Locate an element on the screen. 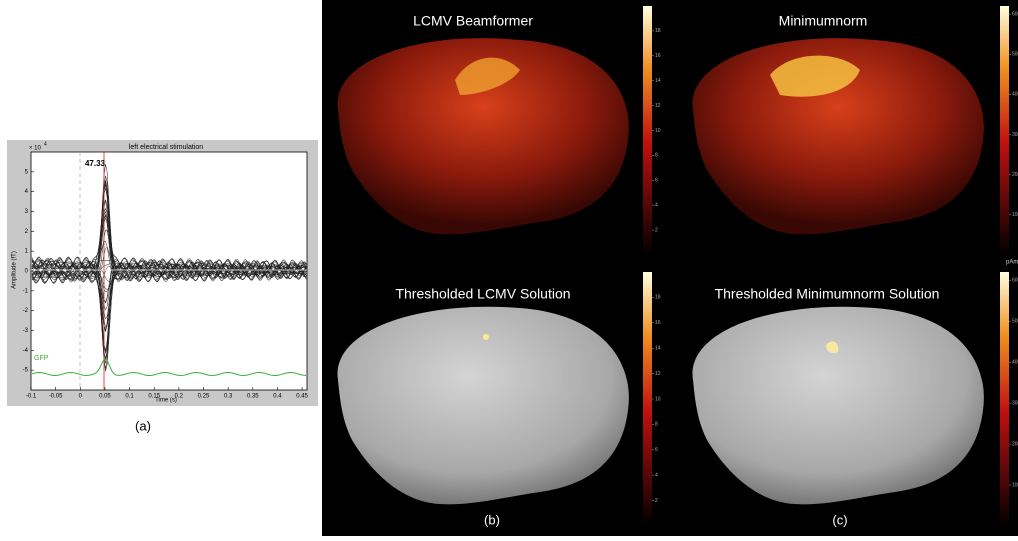 This screenshot has height=541, width=1018. y-tick-label: 0 is located at coordinates (27, 272).